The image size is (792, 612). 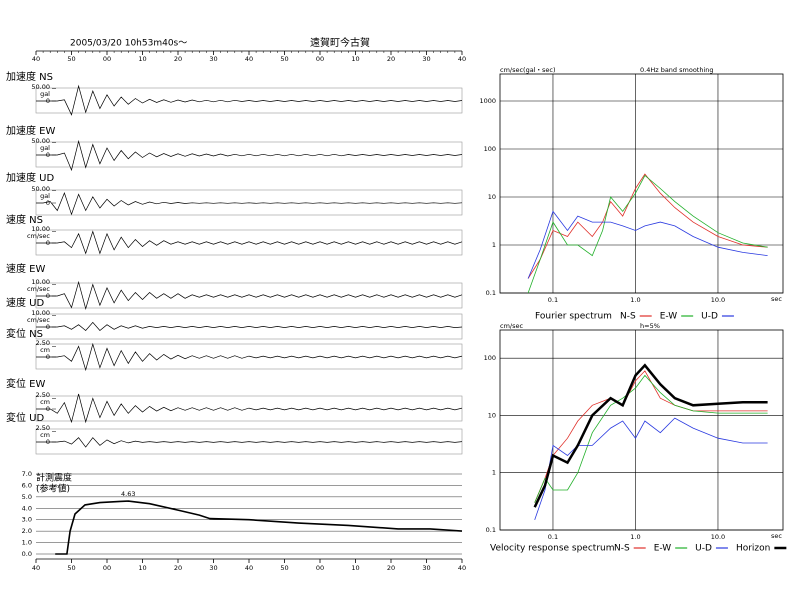 What do you see at coordinates (29, 76) in the screenshot?
I see `trace-label: 加速度 NS` at bounding box center [29, 76].